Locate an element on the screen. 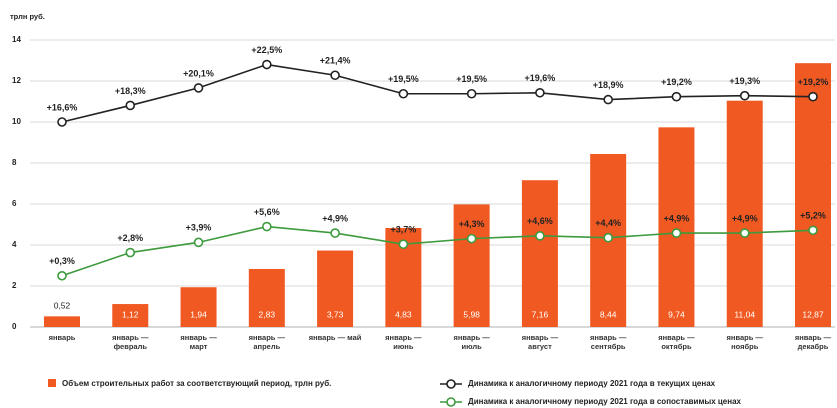 Image resolution: width=837 pixels, height=408 pixels. bar-value-label: 5,98 is located at coordinates (471, 314).